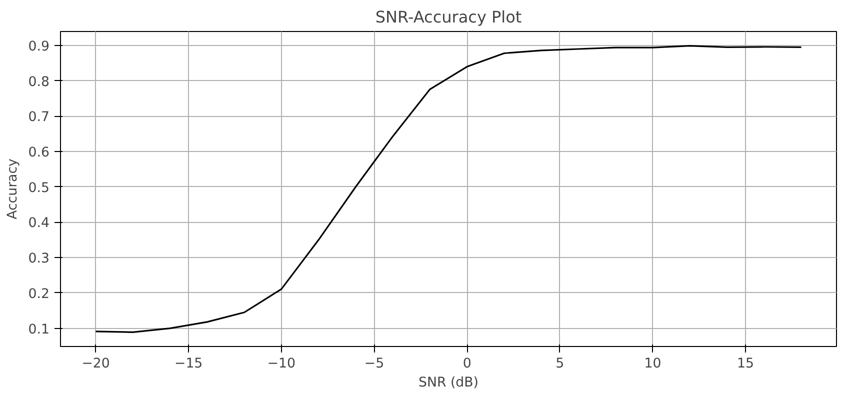  I want to click on x-tick-label: −20, so click(96, 364).